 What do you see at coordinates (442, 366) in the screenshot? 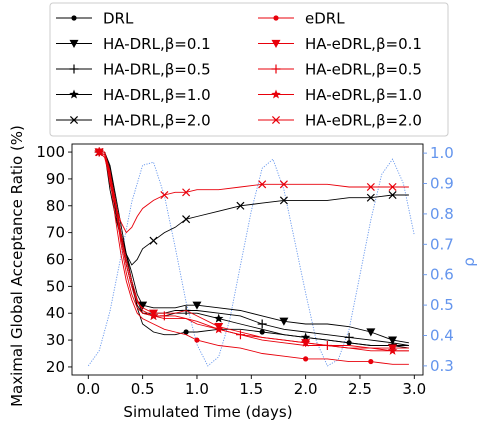
I see `y2-tick-label: 0.3` at bounding box center [442, 366].